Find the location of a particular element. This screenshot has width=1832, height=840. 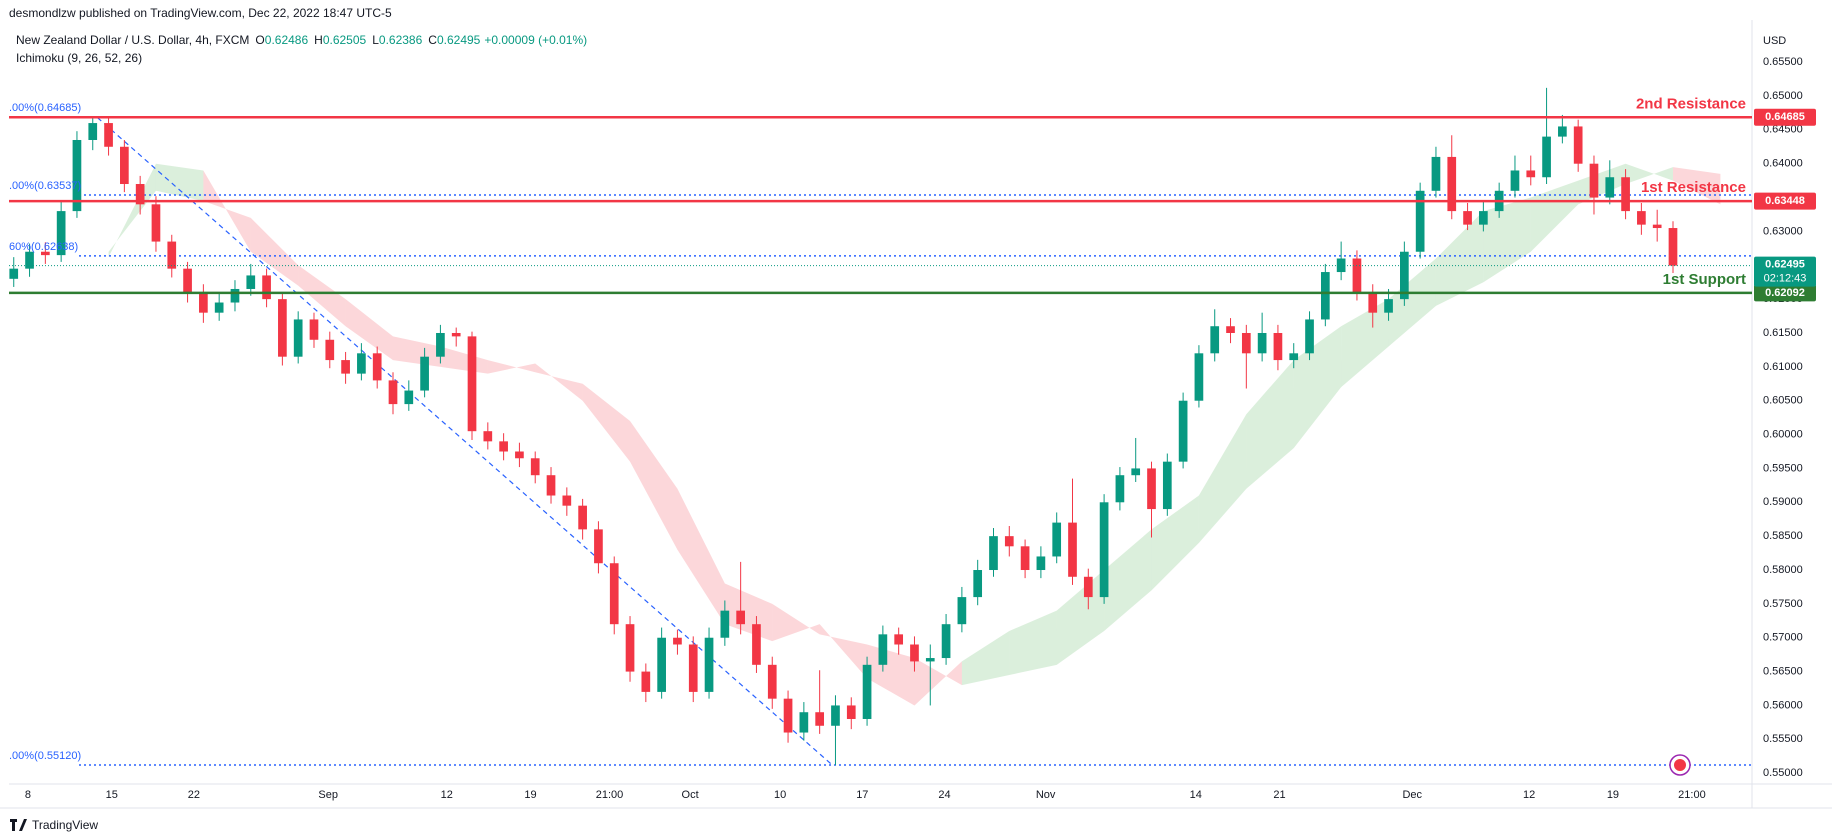

level-label: 1st Support is located at coordinates (1704, 279).